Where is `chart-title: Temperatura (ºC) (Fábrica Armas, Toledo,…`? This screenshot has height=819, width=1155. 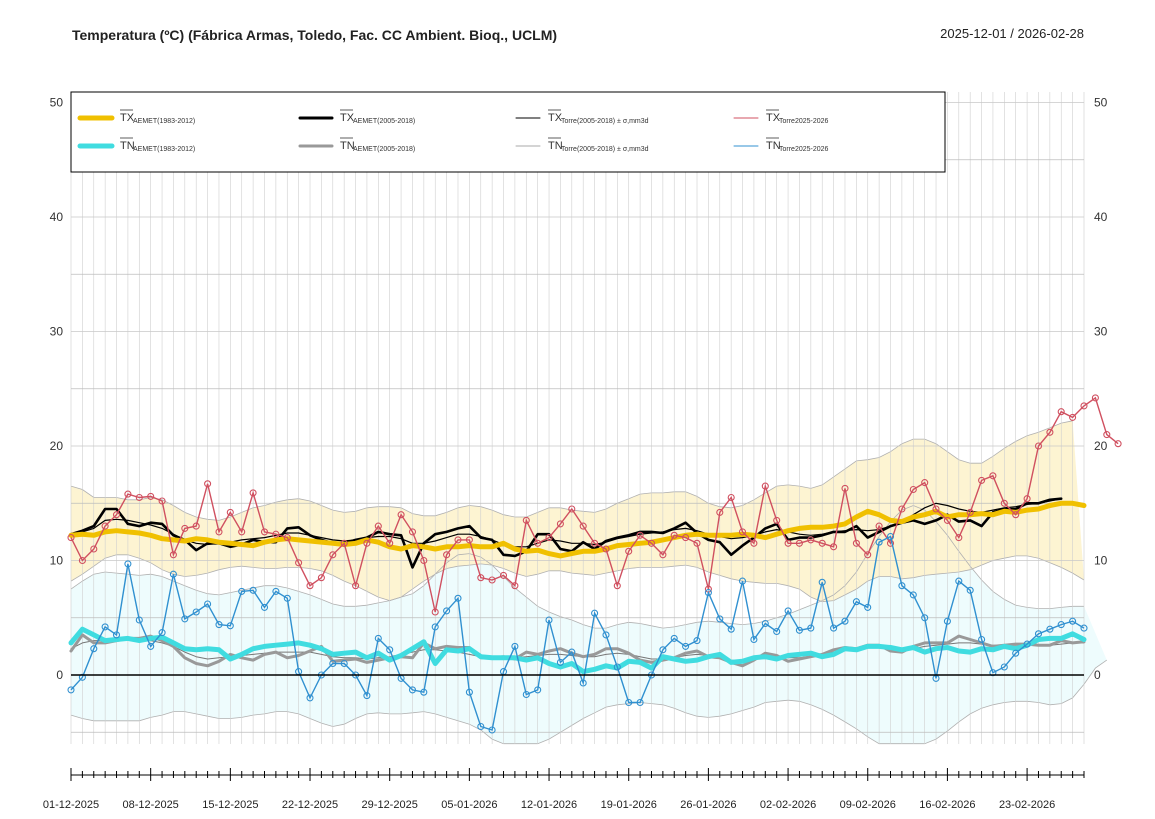 chart-title: Temperatura (ºC) (Fábrica Armas, Toledo,… is located at coordinates (314, 35).